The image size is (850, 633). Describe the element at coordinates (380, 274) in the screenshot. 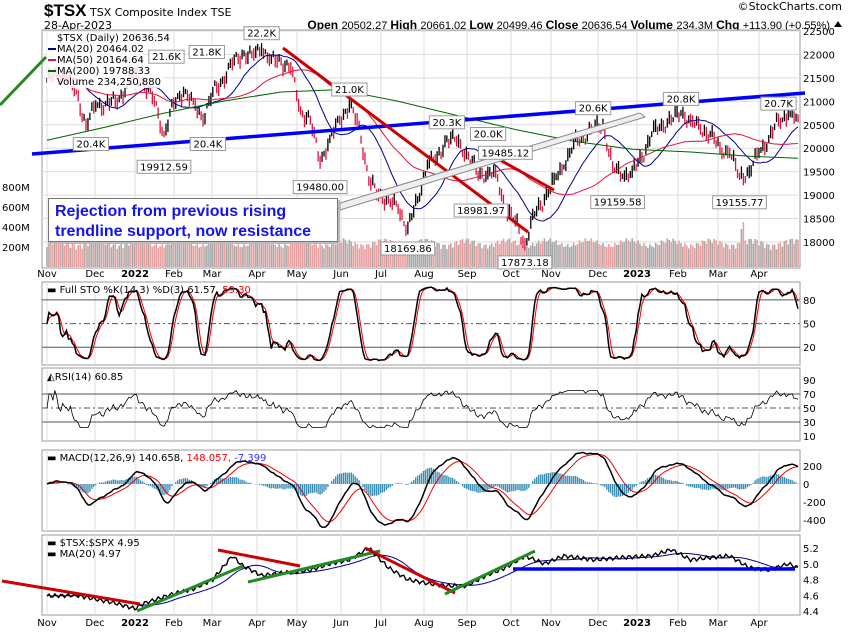

I see `x-axis-label-top: Jul` at that location.